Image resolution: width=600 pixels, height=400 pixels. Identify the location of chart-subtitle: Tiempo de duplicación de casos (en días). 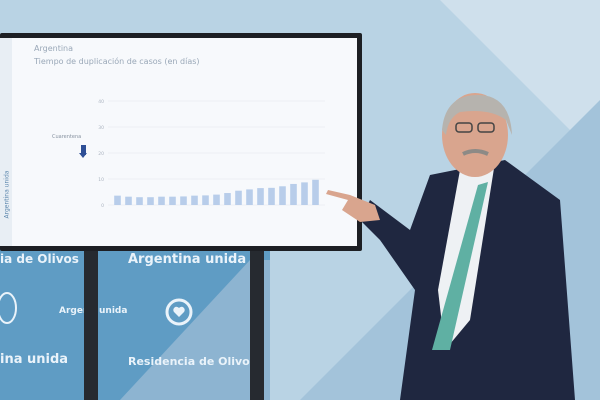
(117, 61).